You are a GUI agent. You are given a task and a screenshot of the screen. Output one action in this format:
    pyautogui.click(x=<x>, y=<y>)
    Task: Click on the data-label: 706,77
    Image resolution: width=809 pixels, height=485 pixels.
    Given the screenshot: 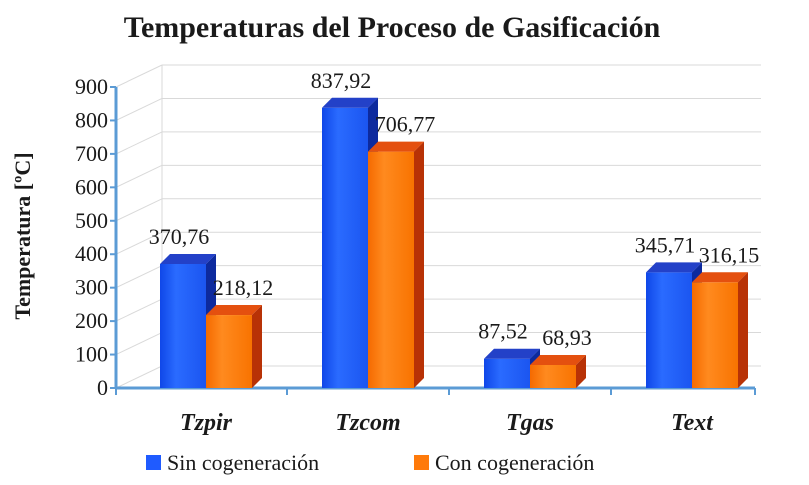 What is the action you would take?
    pyautogui.click(x=405, y=124)
    